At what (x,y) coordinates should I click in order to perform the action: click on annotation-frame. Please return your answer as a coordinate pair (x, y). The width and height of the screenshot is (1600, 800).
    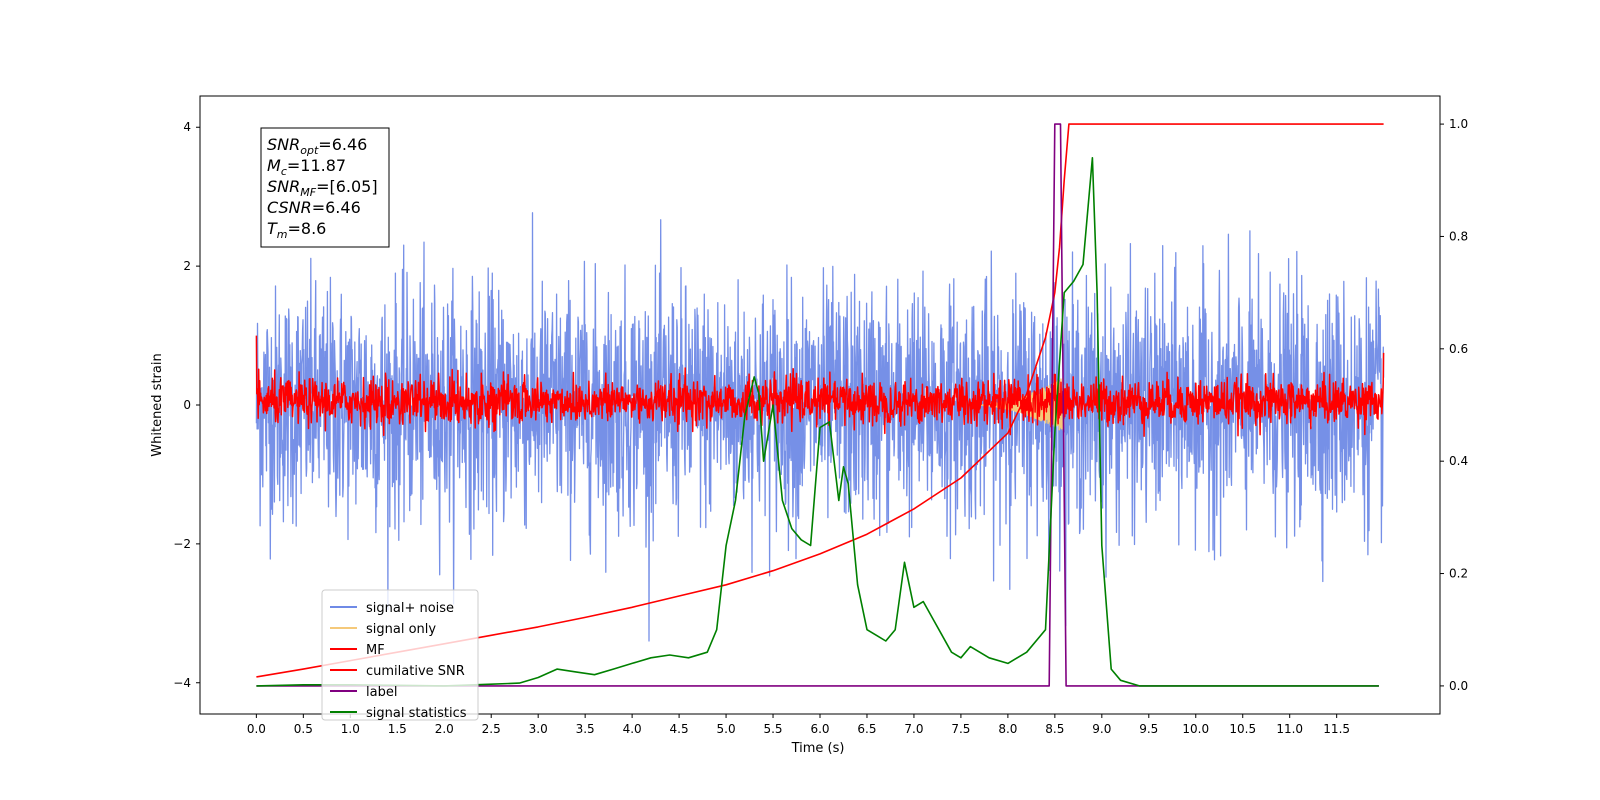
    Looking at the image, I should click on (325, 187).